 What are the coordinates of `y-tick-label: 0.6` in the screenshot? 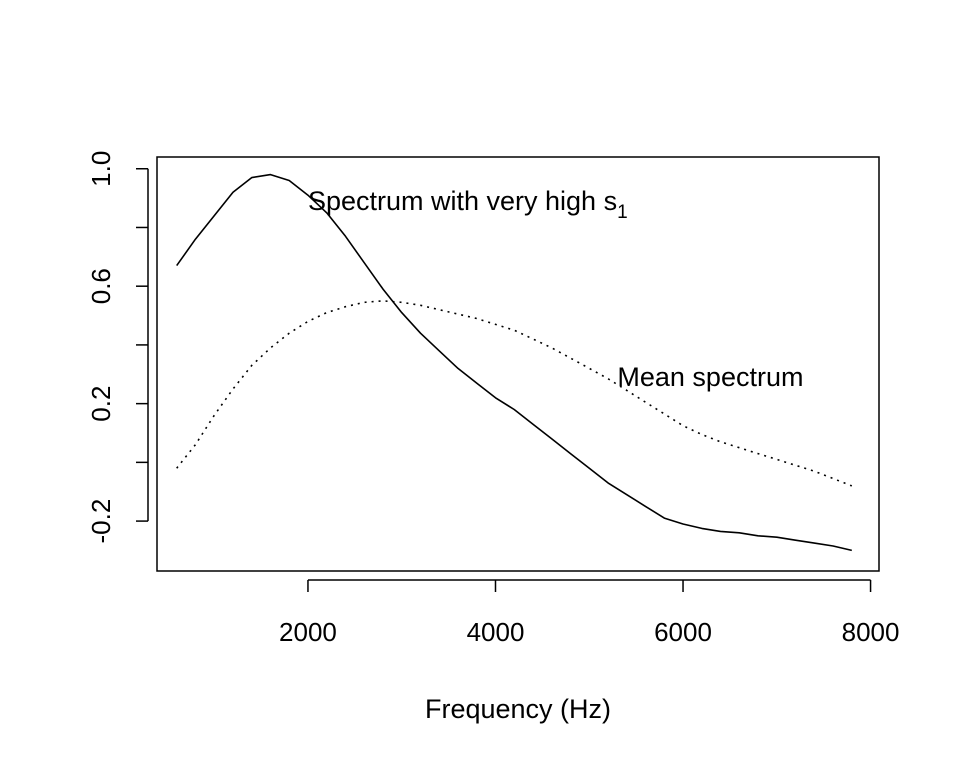 It's located at (101, 286).